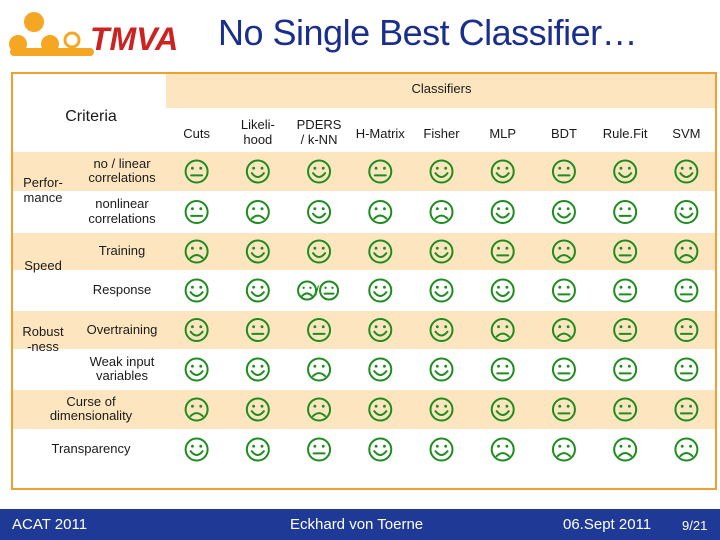 The width and height of the screenshot is (720, 540). Describe the element at coordinates (91, 408) in the screenshot. I see `criteria-row-label: Curse of dimensionality` at that location.